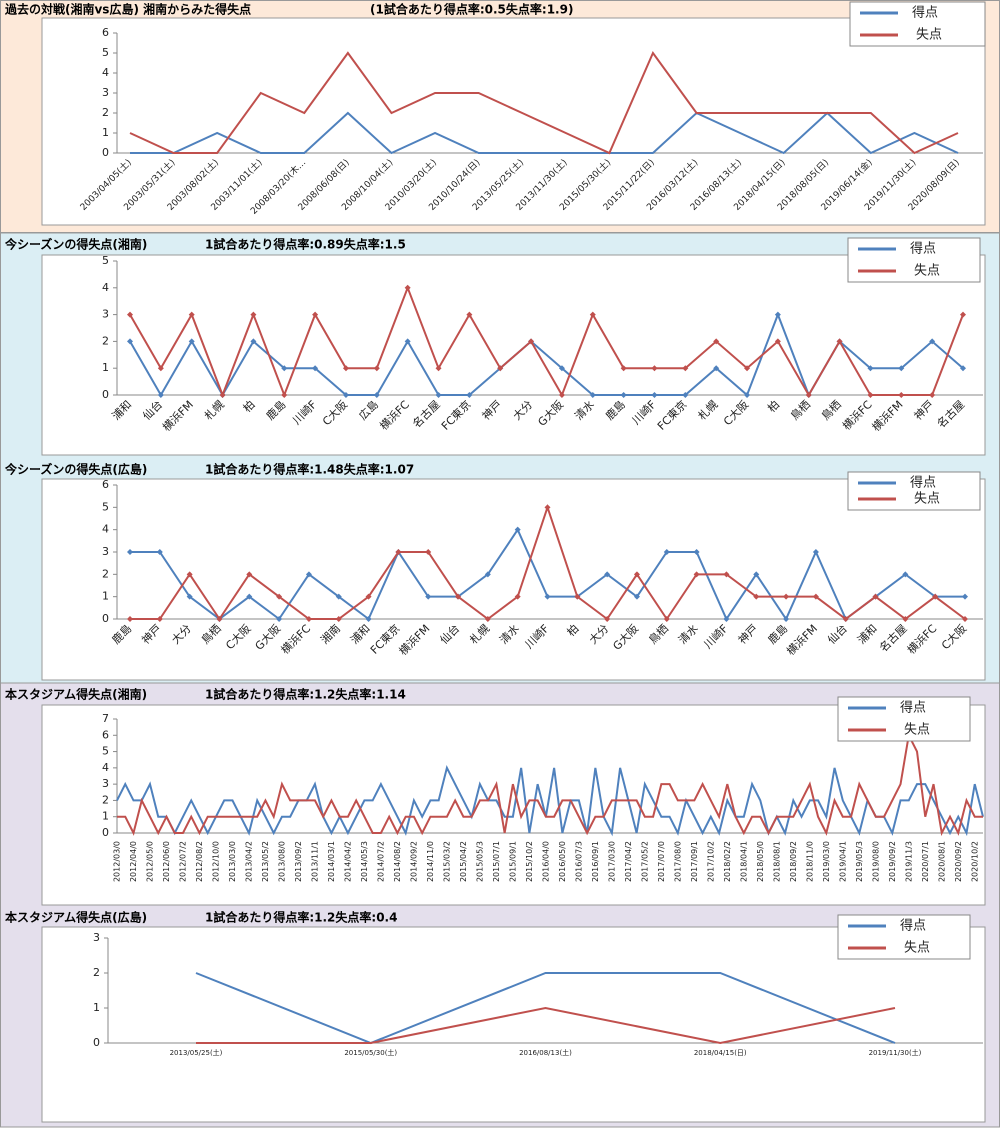  I want to click on x-tick-label: 2014/09/2, so click(413, 861).